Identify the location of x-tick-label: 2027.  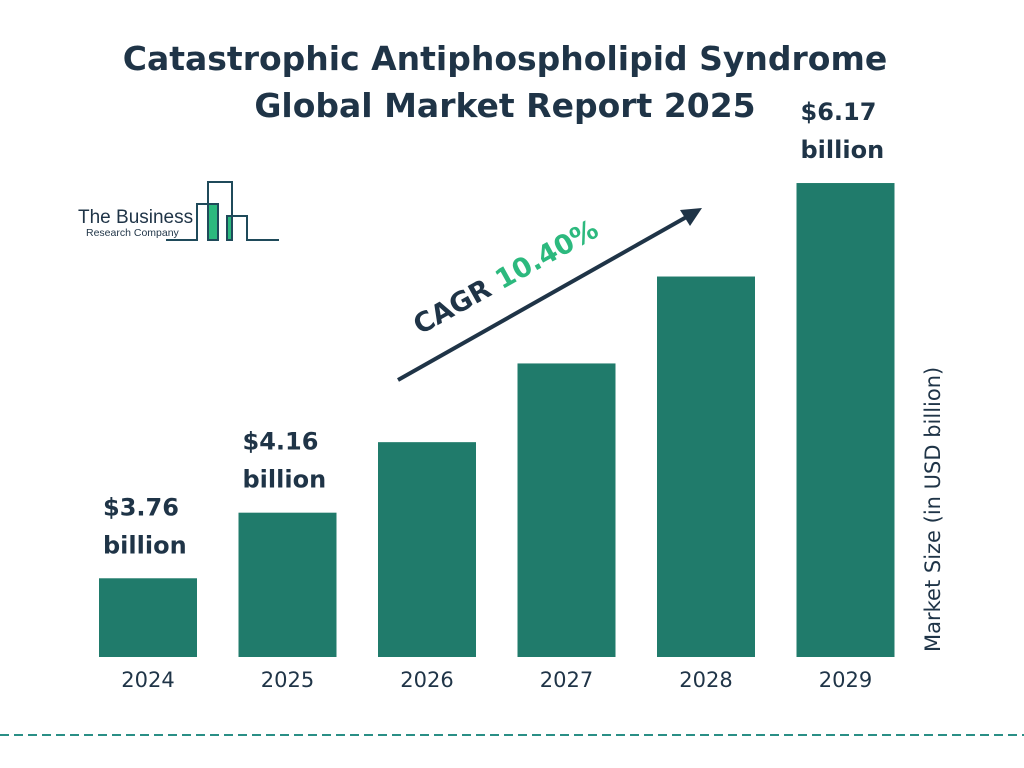
(566, 680).